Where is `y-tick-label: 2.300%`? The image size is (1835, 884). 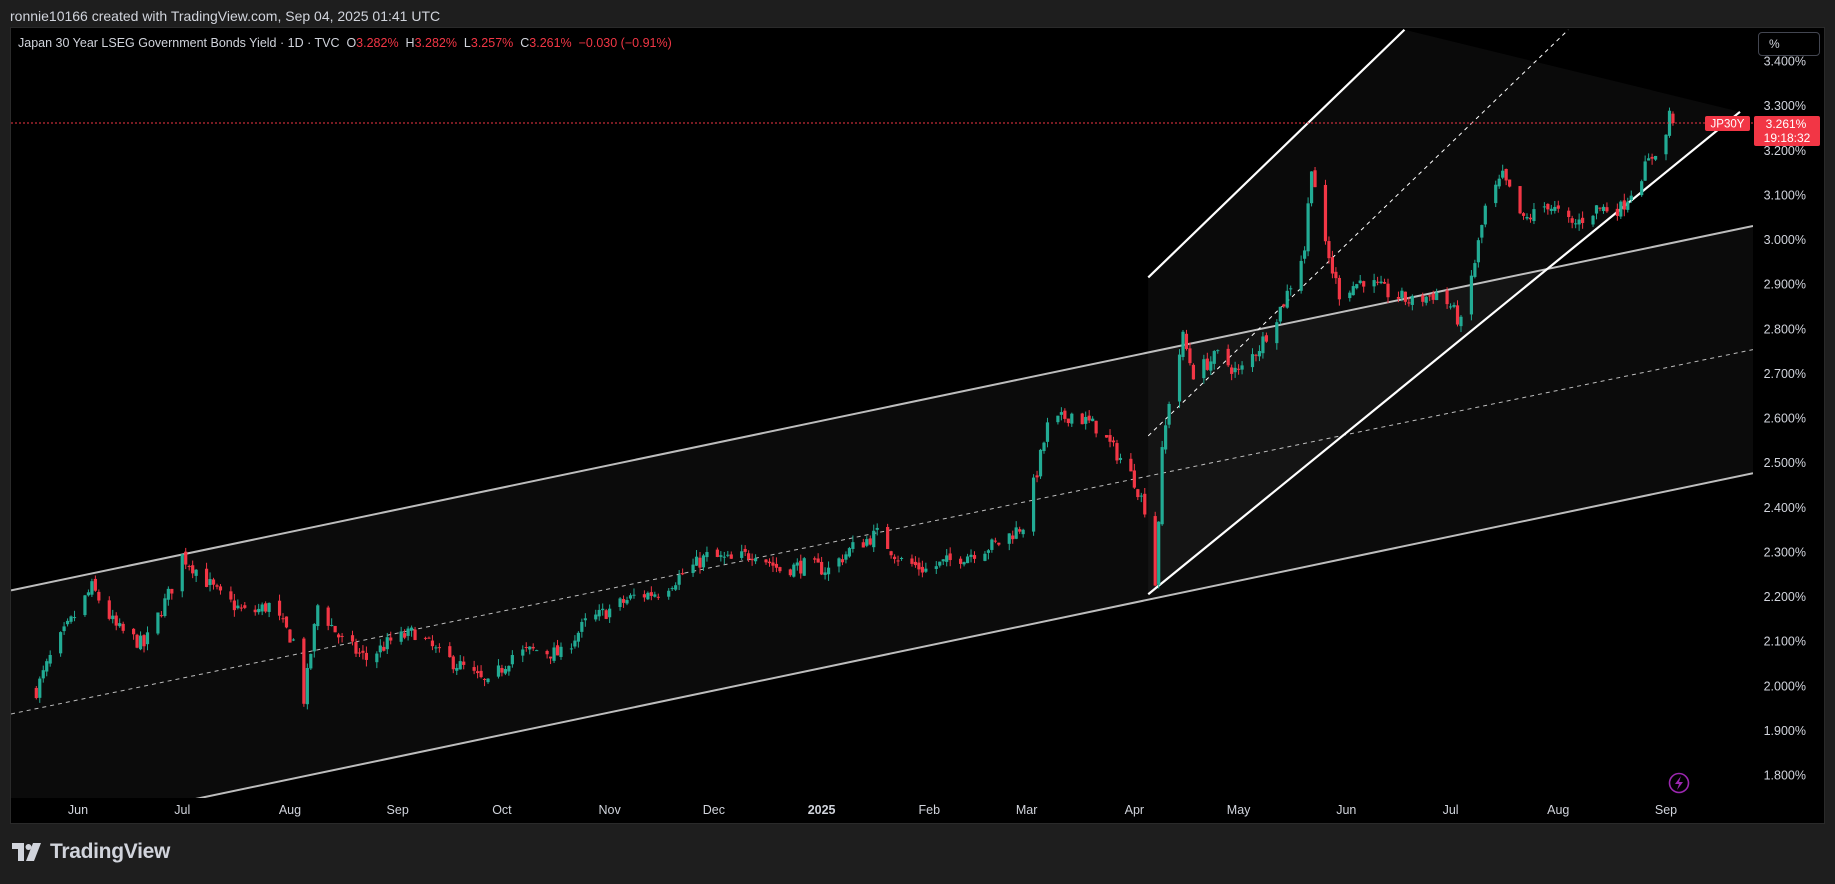 y-tick-label: 2.300% is located at coordinates (1785, 552).